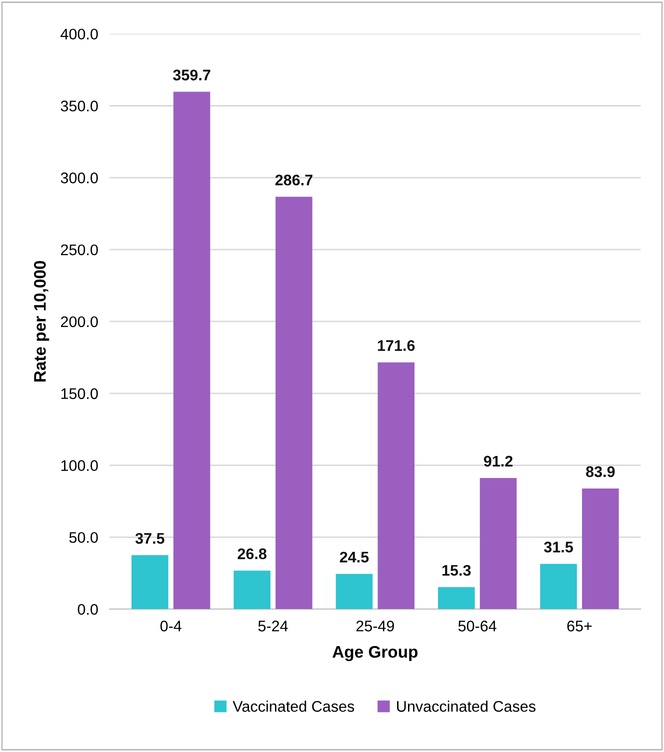 This screenshot has width=664, height=752. Describe the element at coordinates (79, 394) in the screenshot. I see `y-tick-label: 150.0` at that location.